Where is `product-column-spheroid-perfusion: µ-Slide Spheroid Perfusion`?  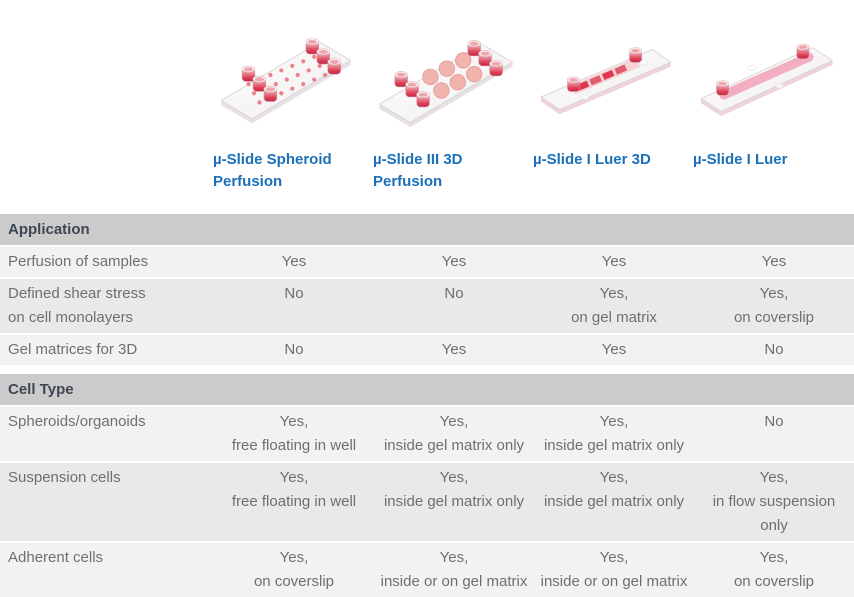
product-column-spheroid-perfusion: µ-Slide Spheroid Perfusion is located at coordinates (292, 101).